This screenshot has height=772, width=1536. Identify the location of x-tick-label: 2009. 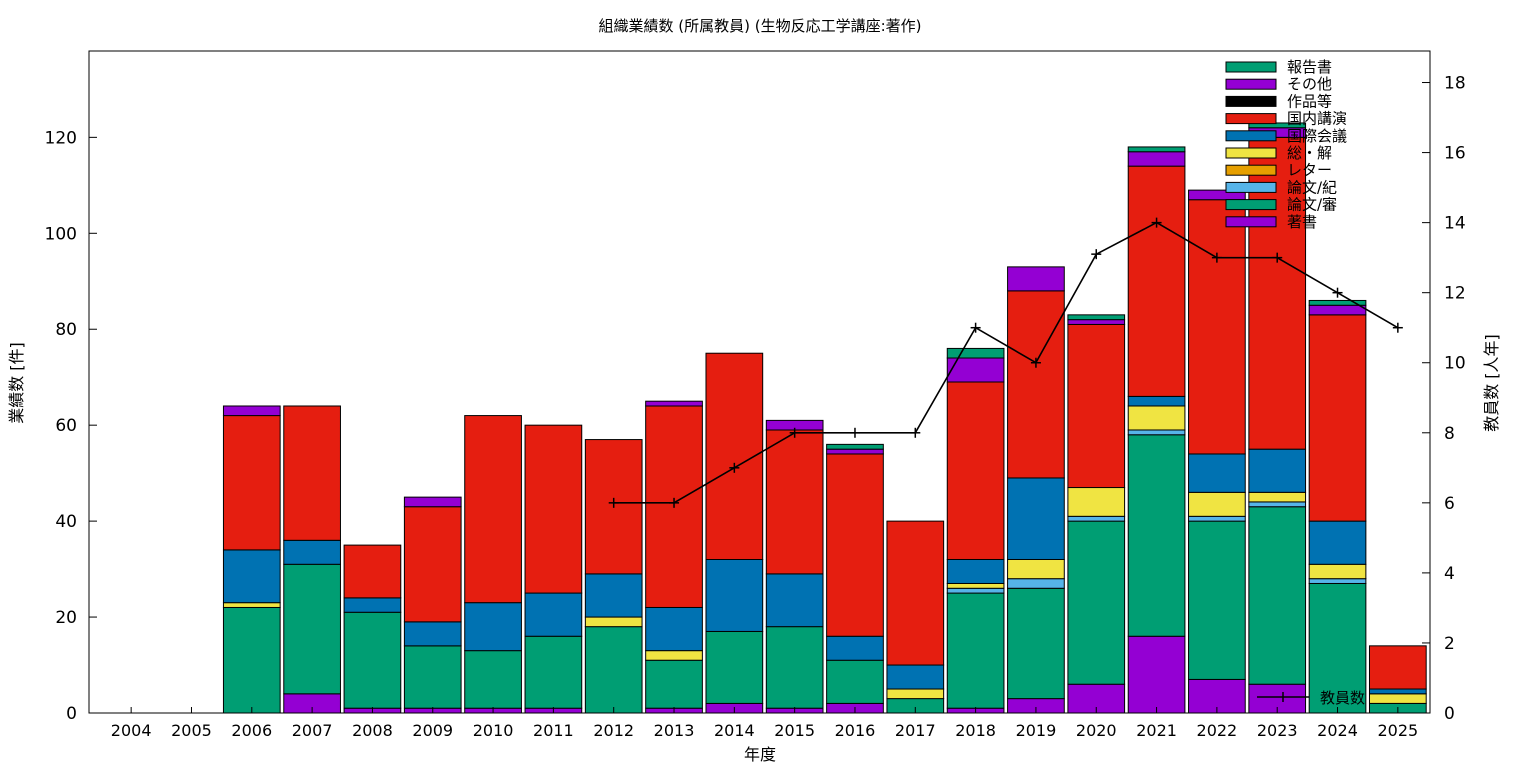
(432, 730).